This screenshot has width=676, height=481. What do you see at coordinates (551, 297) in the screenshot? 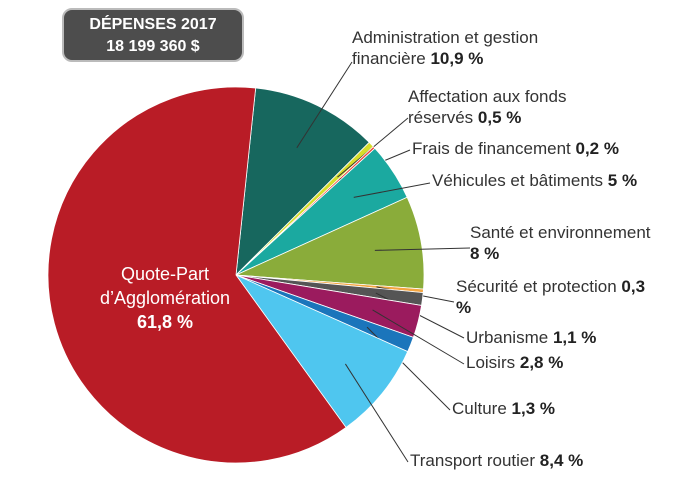
I see `value-label: 0,3 %` at bounding box center [551, 297].